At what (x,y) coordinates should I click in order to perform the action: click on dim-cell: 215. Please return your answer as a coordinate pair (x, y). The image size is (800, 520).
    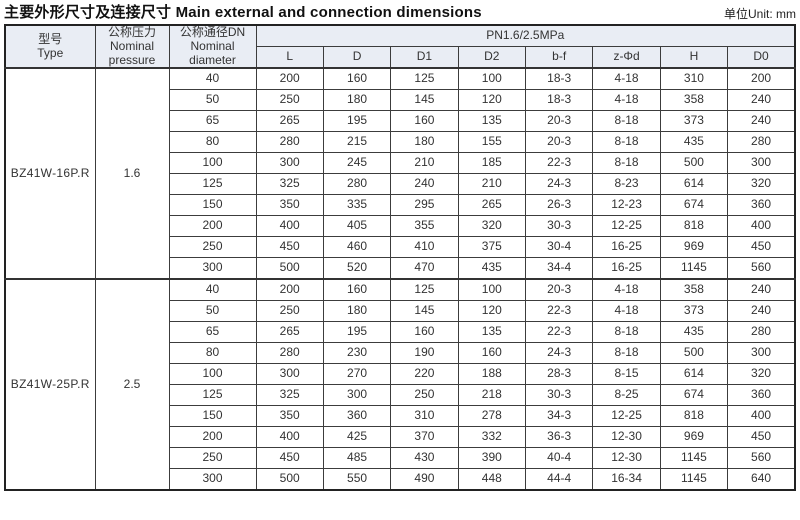
    Looking at the image, I should click on (357, 142).